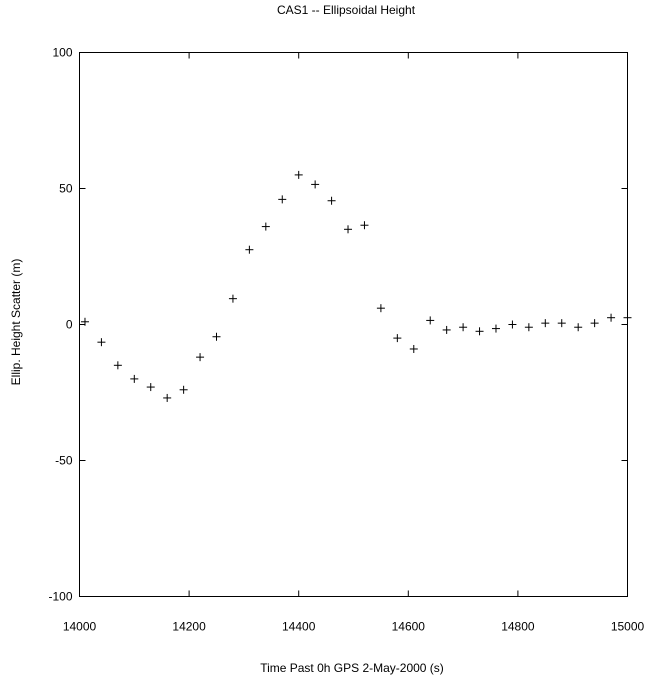 Image resolution: width=652 pixels, height=681 pixels. Describe the element at coordinates (409, 627) in the screenshot. I see `x-tick-label: 14600` at that location.